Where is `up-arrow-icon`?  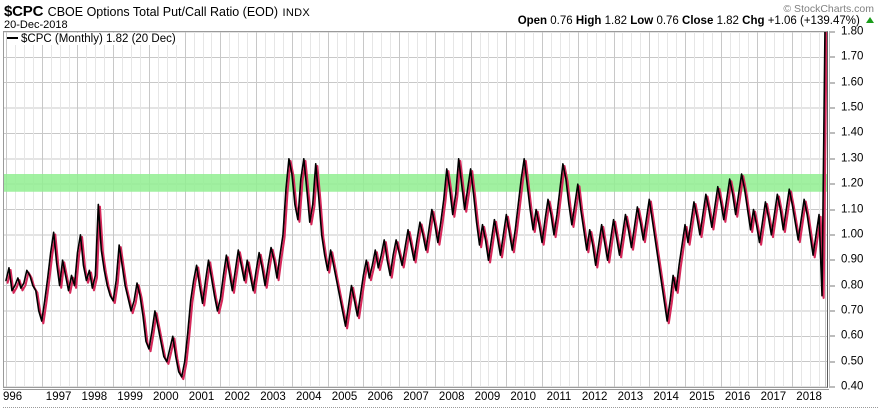 up-arrow-icon is located at coordinates (870, 20).